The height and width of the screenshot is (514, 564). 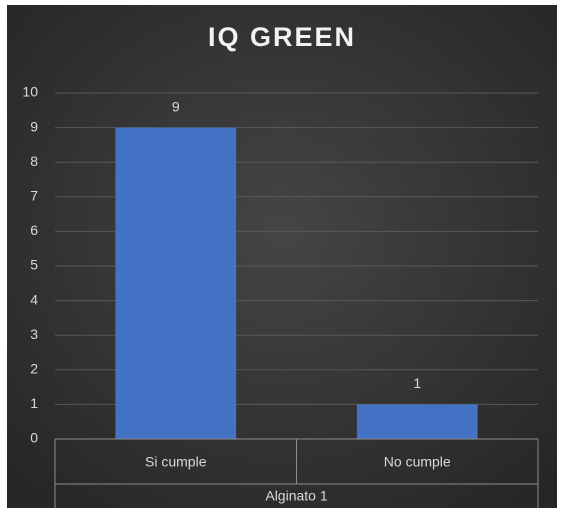 I want to click on x-tick-label: Si cumple, so click(x=176, y=462).